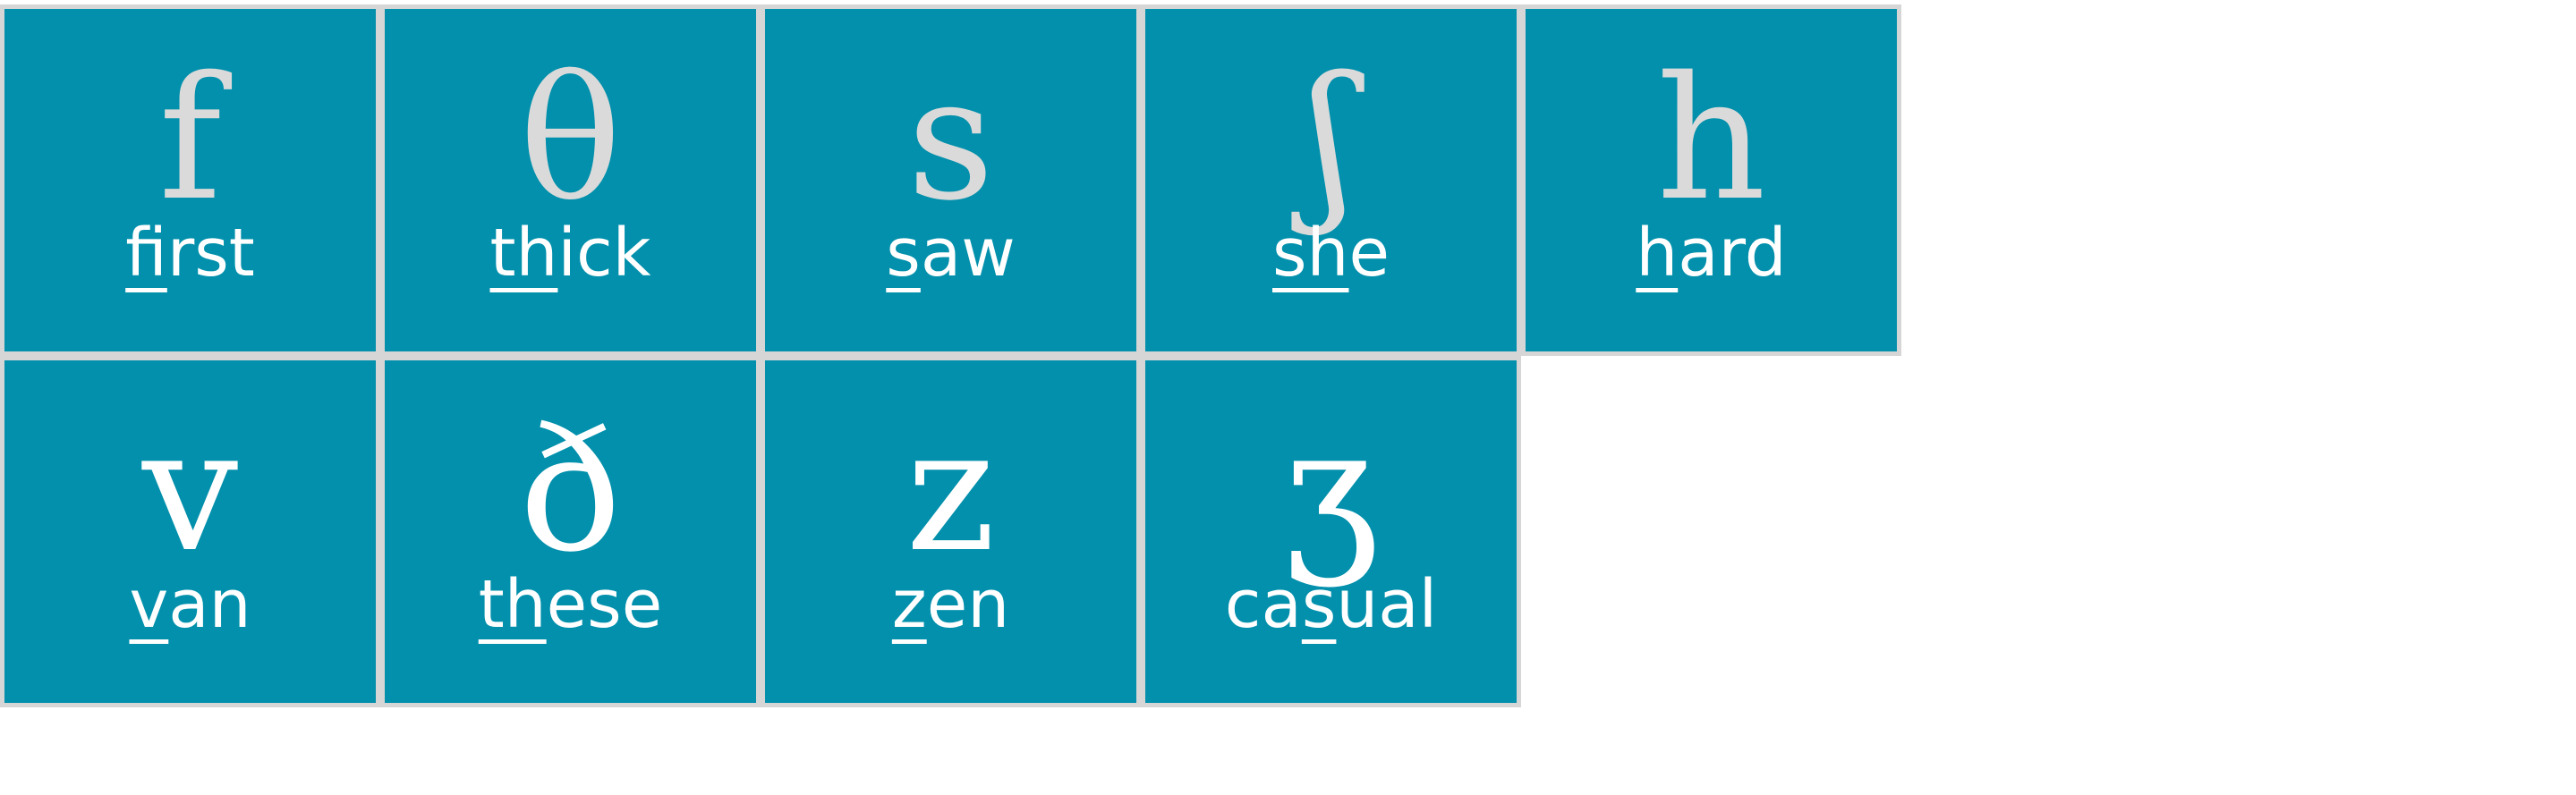 This screenshot has height=795, width=2576. What do you see at coordinates (570, 139) in the screenshot?
I see `phoneme-symbol: θ` at bounding box center [570, 139].